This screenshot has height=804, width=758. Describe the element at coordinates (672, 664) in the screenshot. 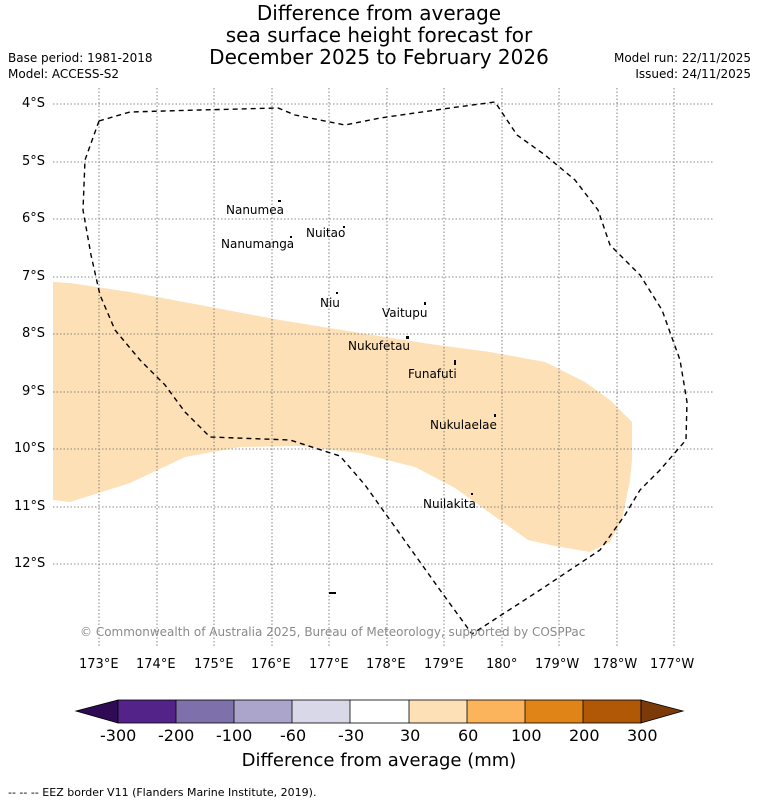

I see `lon-label: 177°W` at that location.